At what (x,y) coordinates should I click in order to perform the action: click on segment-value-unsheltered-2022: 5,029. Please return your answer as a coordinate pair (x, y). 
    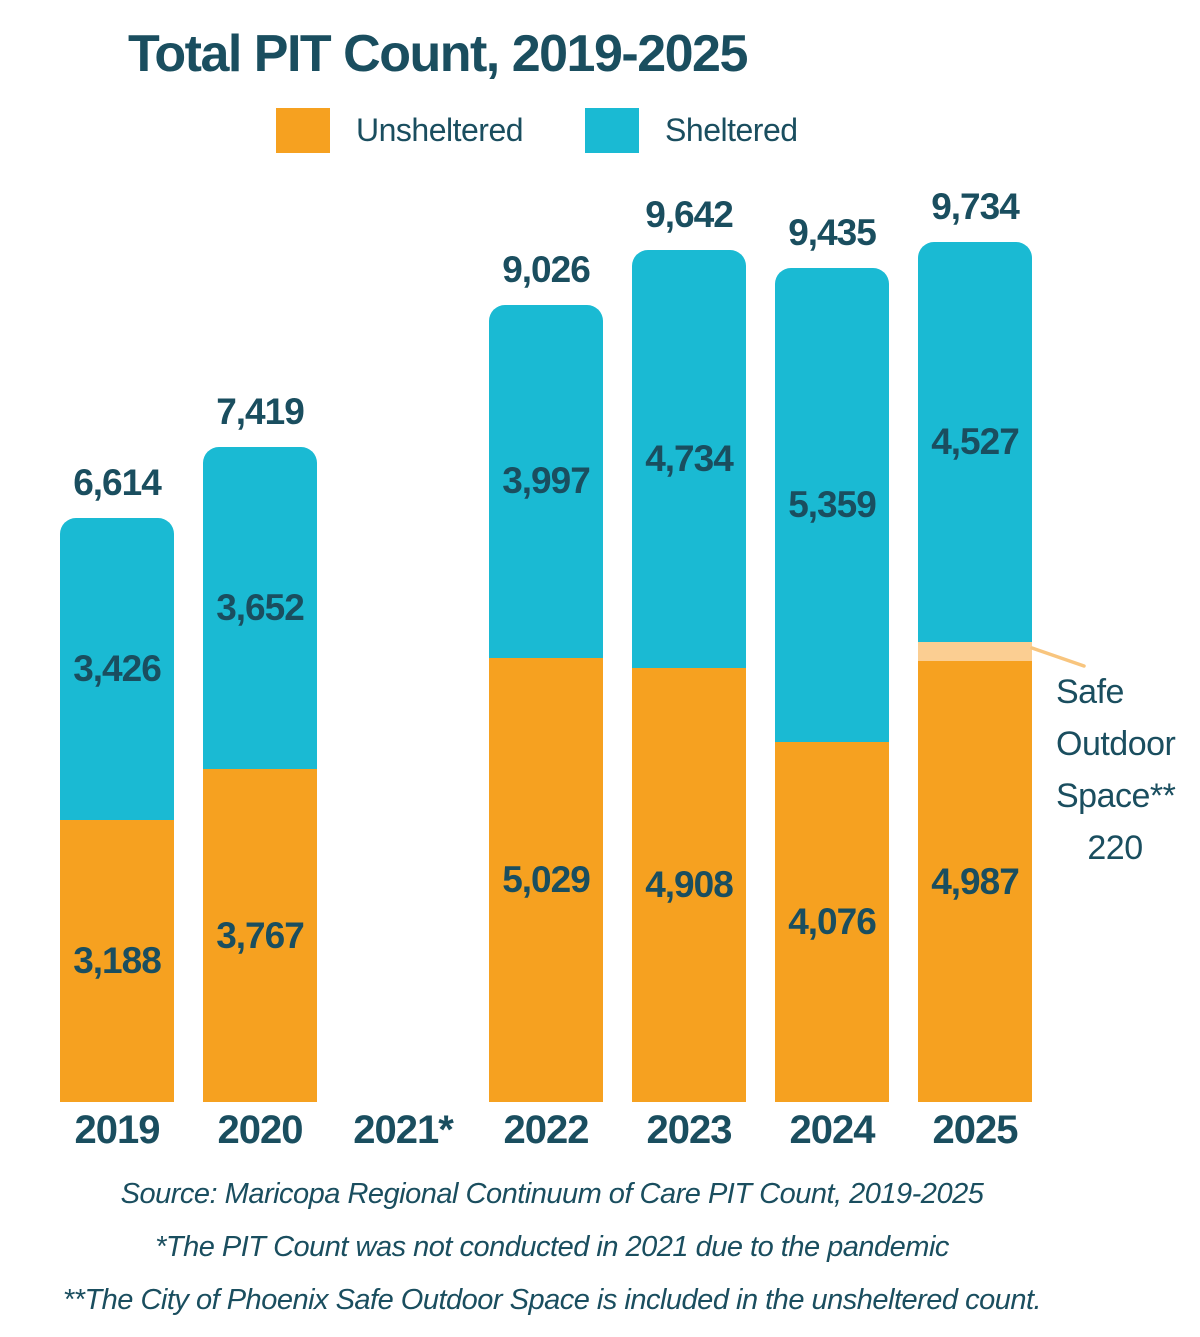
    Looking at the image, I should click on (546, 879).